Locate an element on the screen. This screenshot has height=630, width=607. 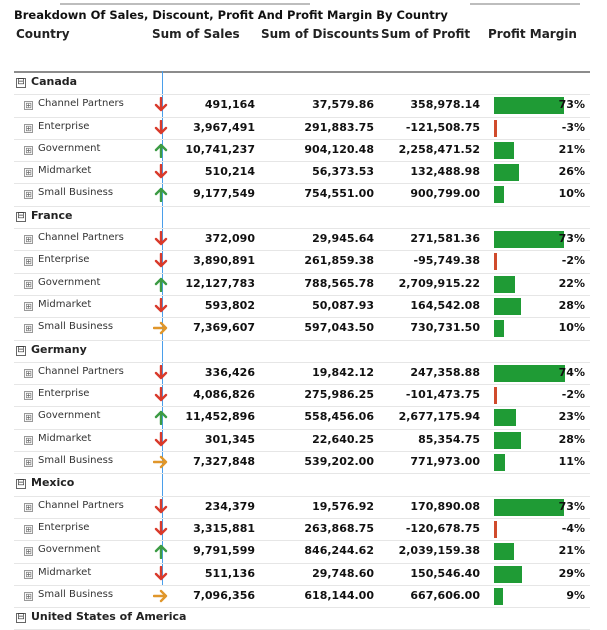
discount-value: 558,456.06 is located at coordinates (339, 417).